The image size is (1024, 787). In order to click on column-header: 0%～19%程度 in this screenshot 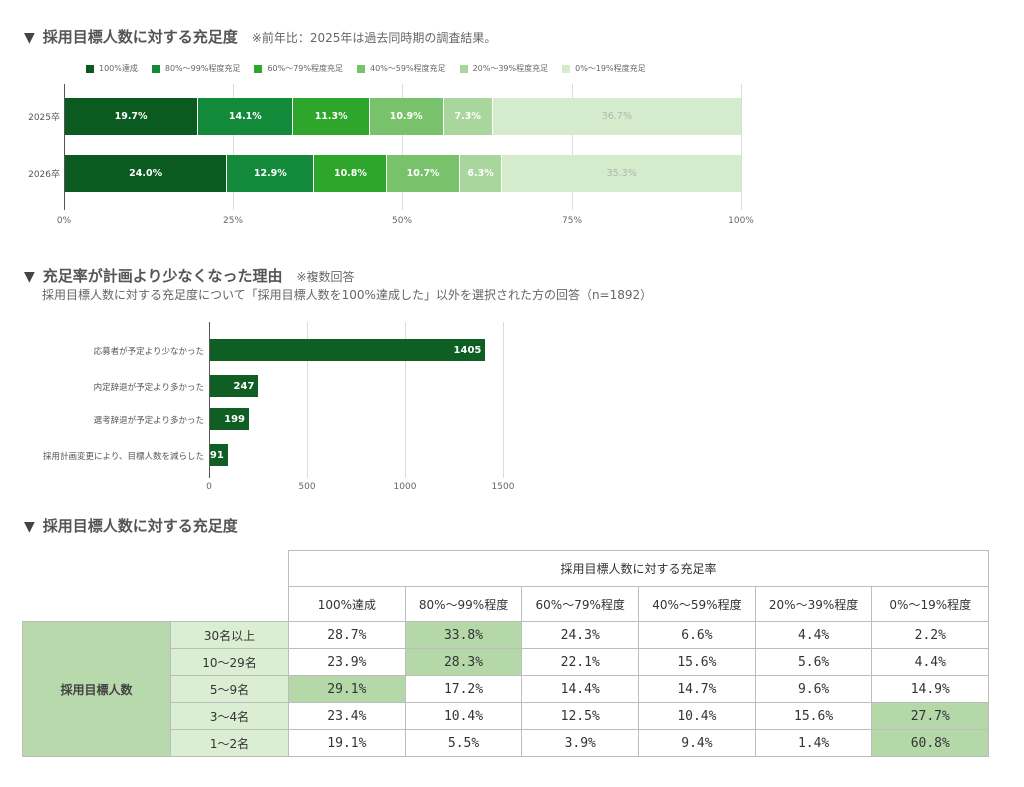, I will do `click(930, 604)`.